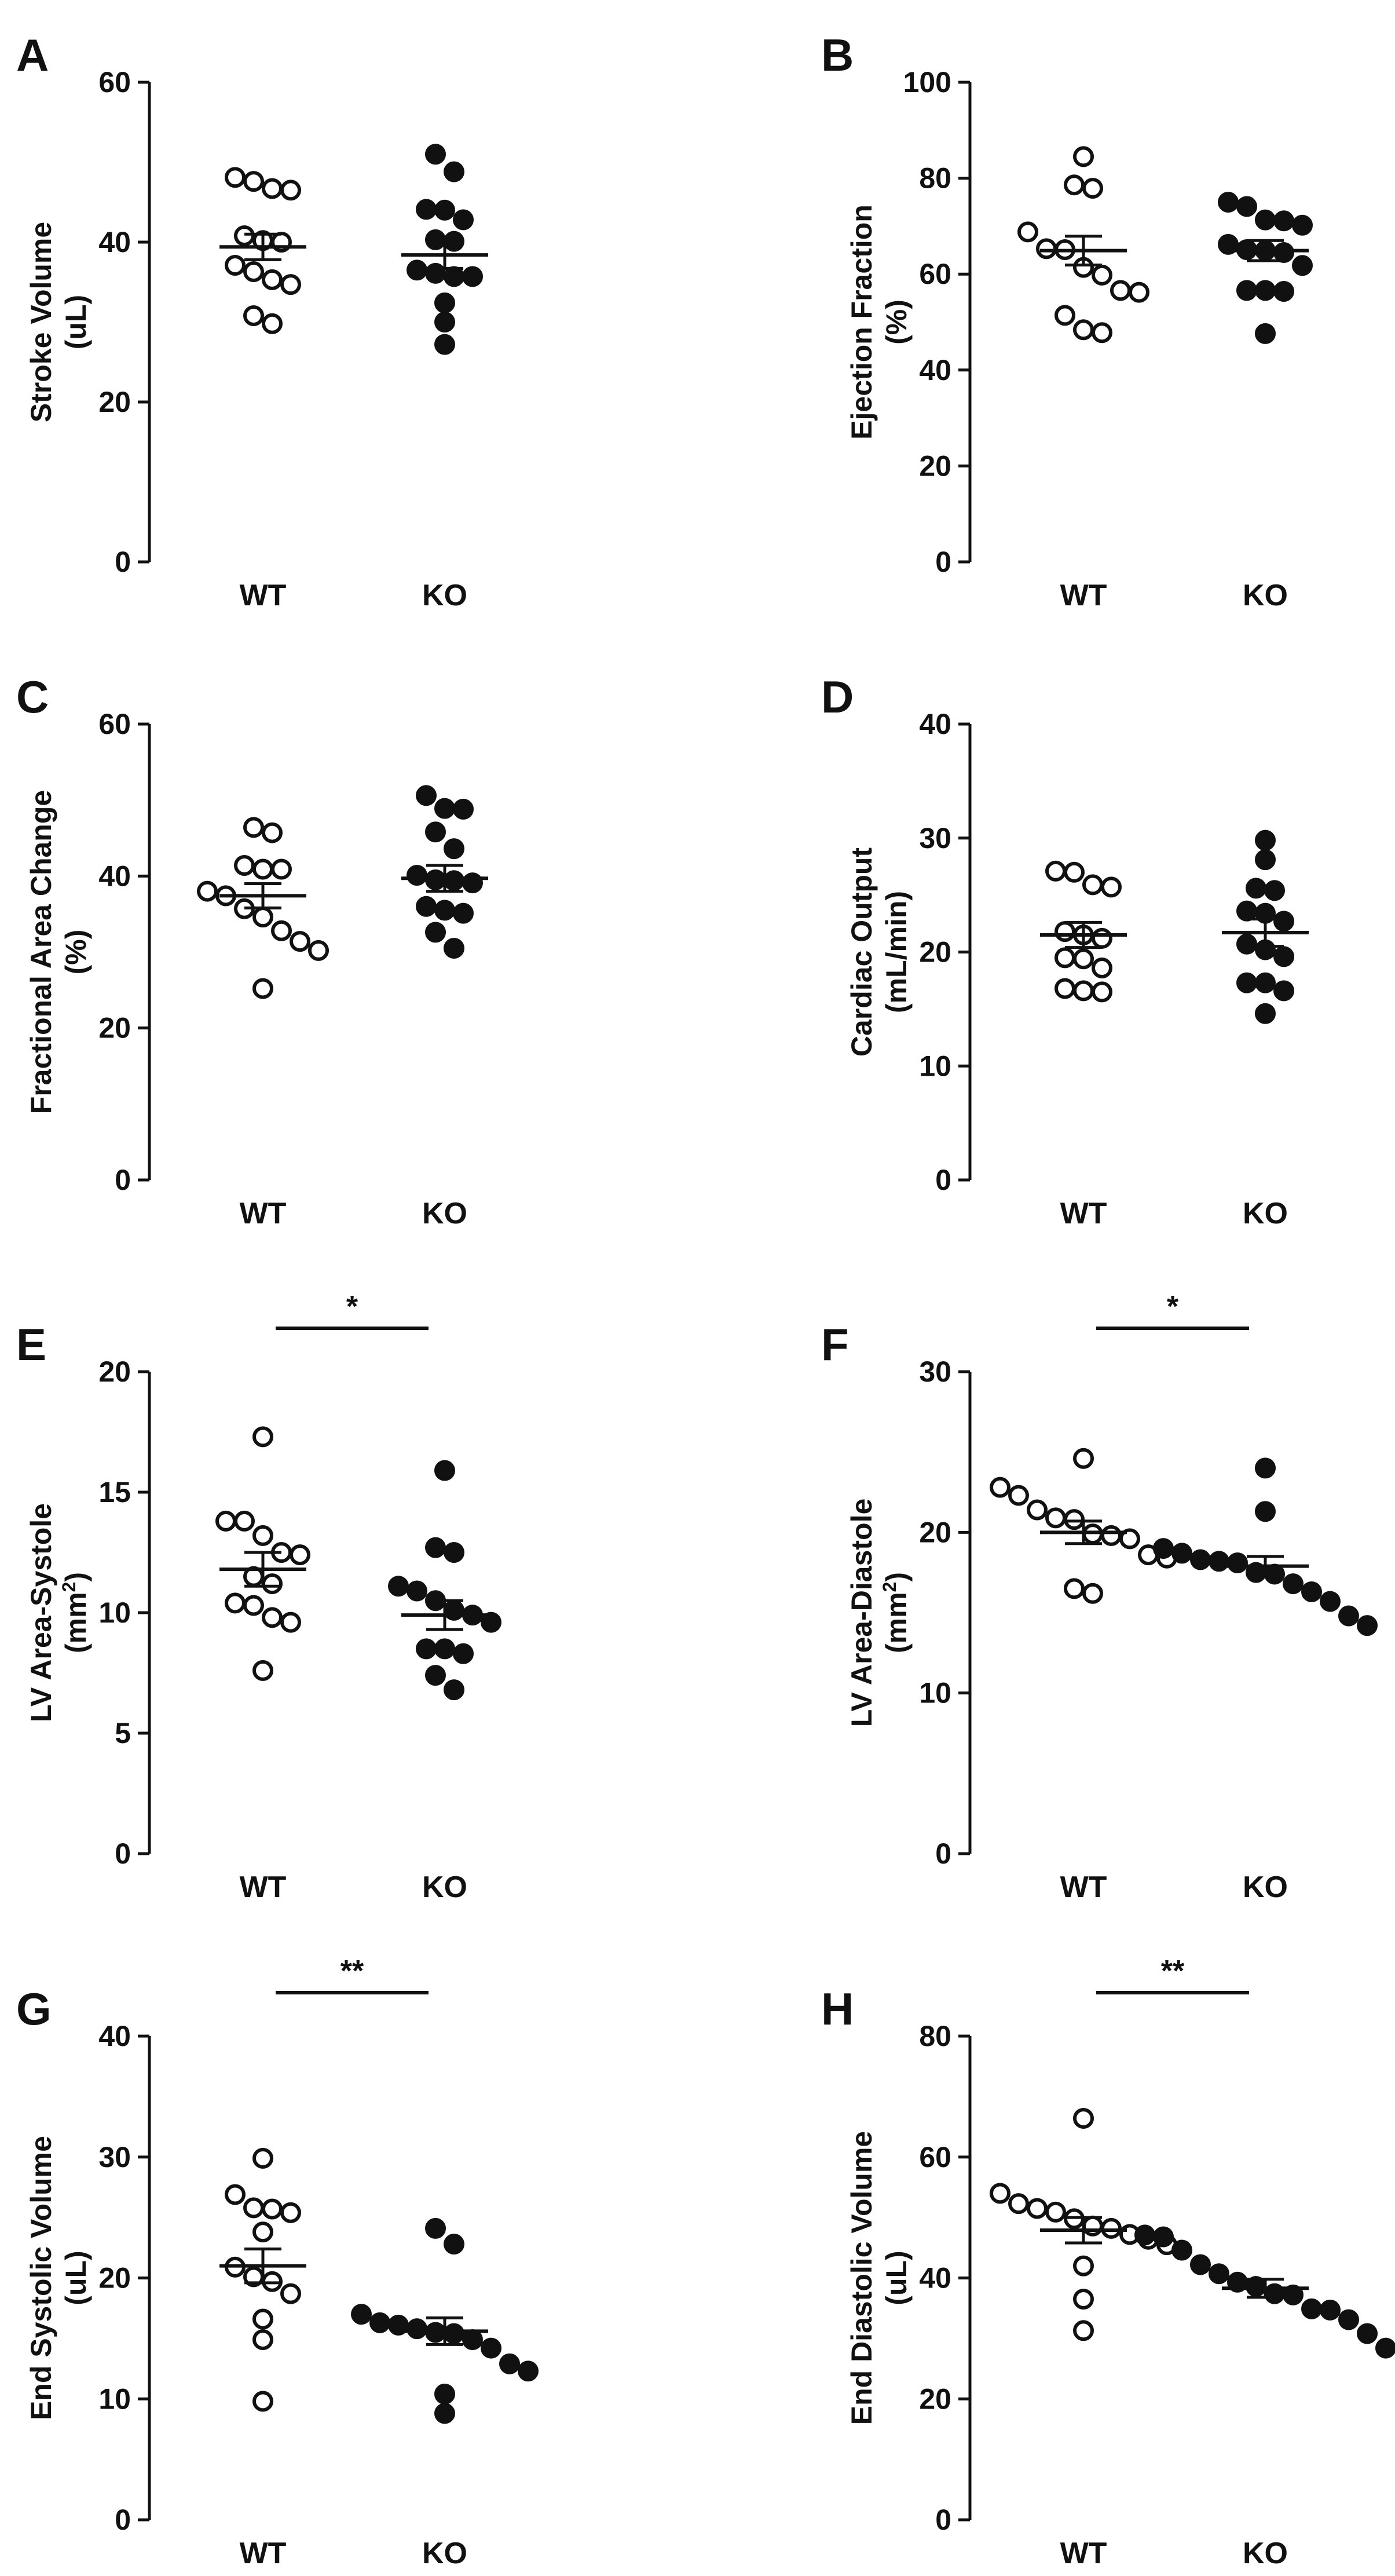 This screenshot has height=2576, width=1395. I want to click on significance-marker: *, so click(1173, 1307).